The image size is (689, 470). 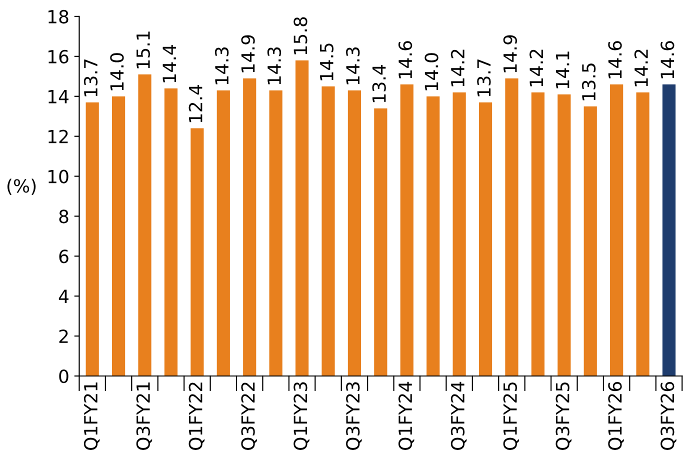 What do you see at coordinates (169, 63) in the screenshot?
I see `data-label: 14.4` at bounding box center [169, 63].